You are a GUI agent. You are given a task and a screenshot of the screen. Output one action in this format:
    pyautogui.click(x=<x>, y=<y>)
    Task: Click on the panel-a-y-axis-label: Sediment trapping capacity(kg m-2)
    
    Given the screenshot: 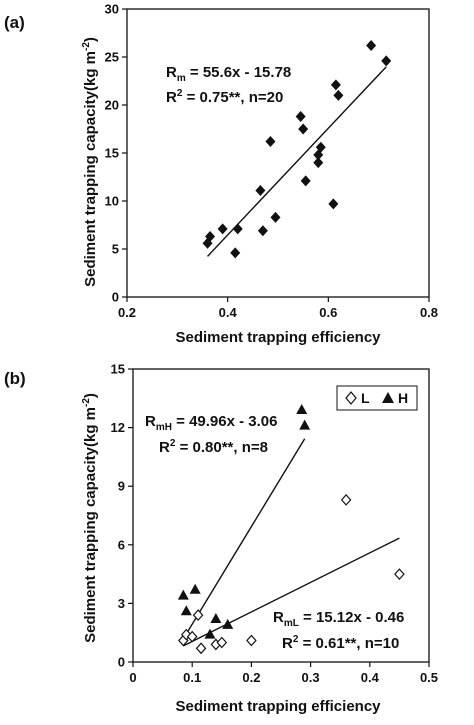 What is the action you would take?
    pyautogui.click(x=90, y=162)
    